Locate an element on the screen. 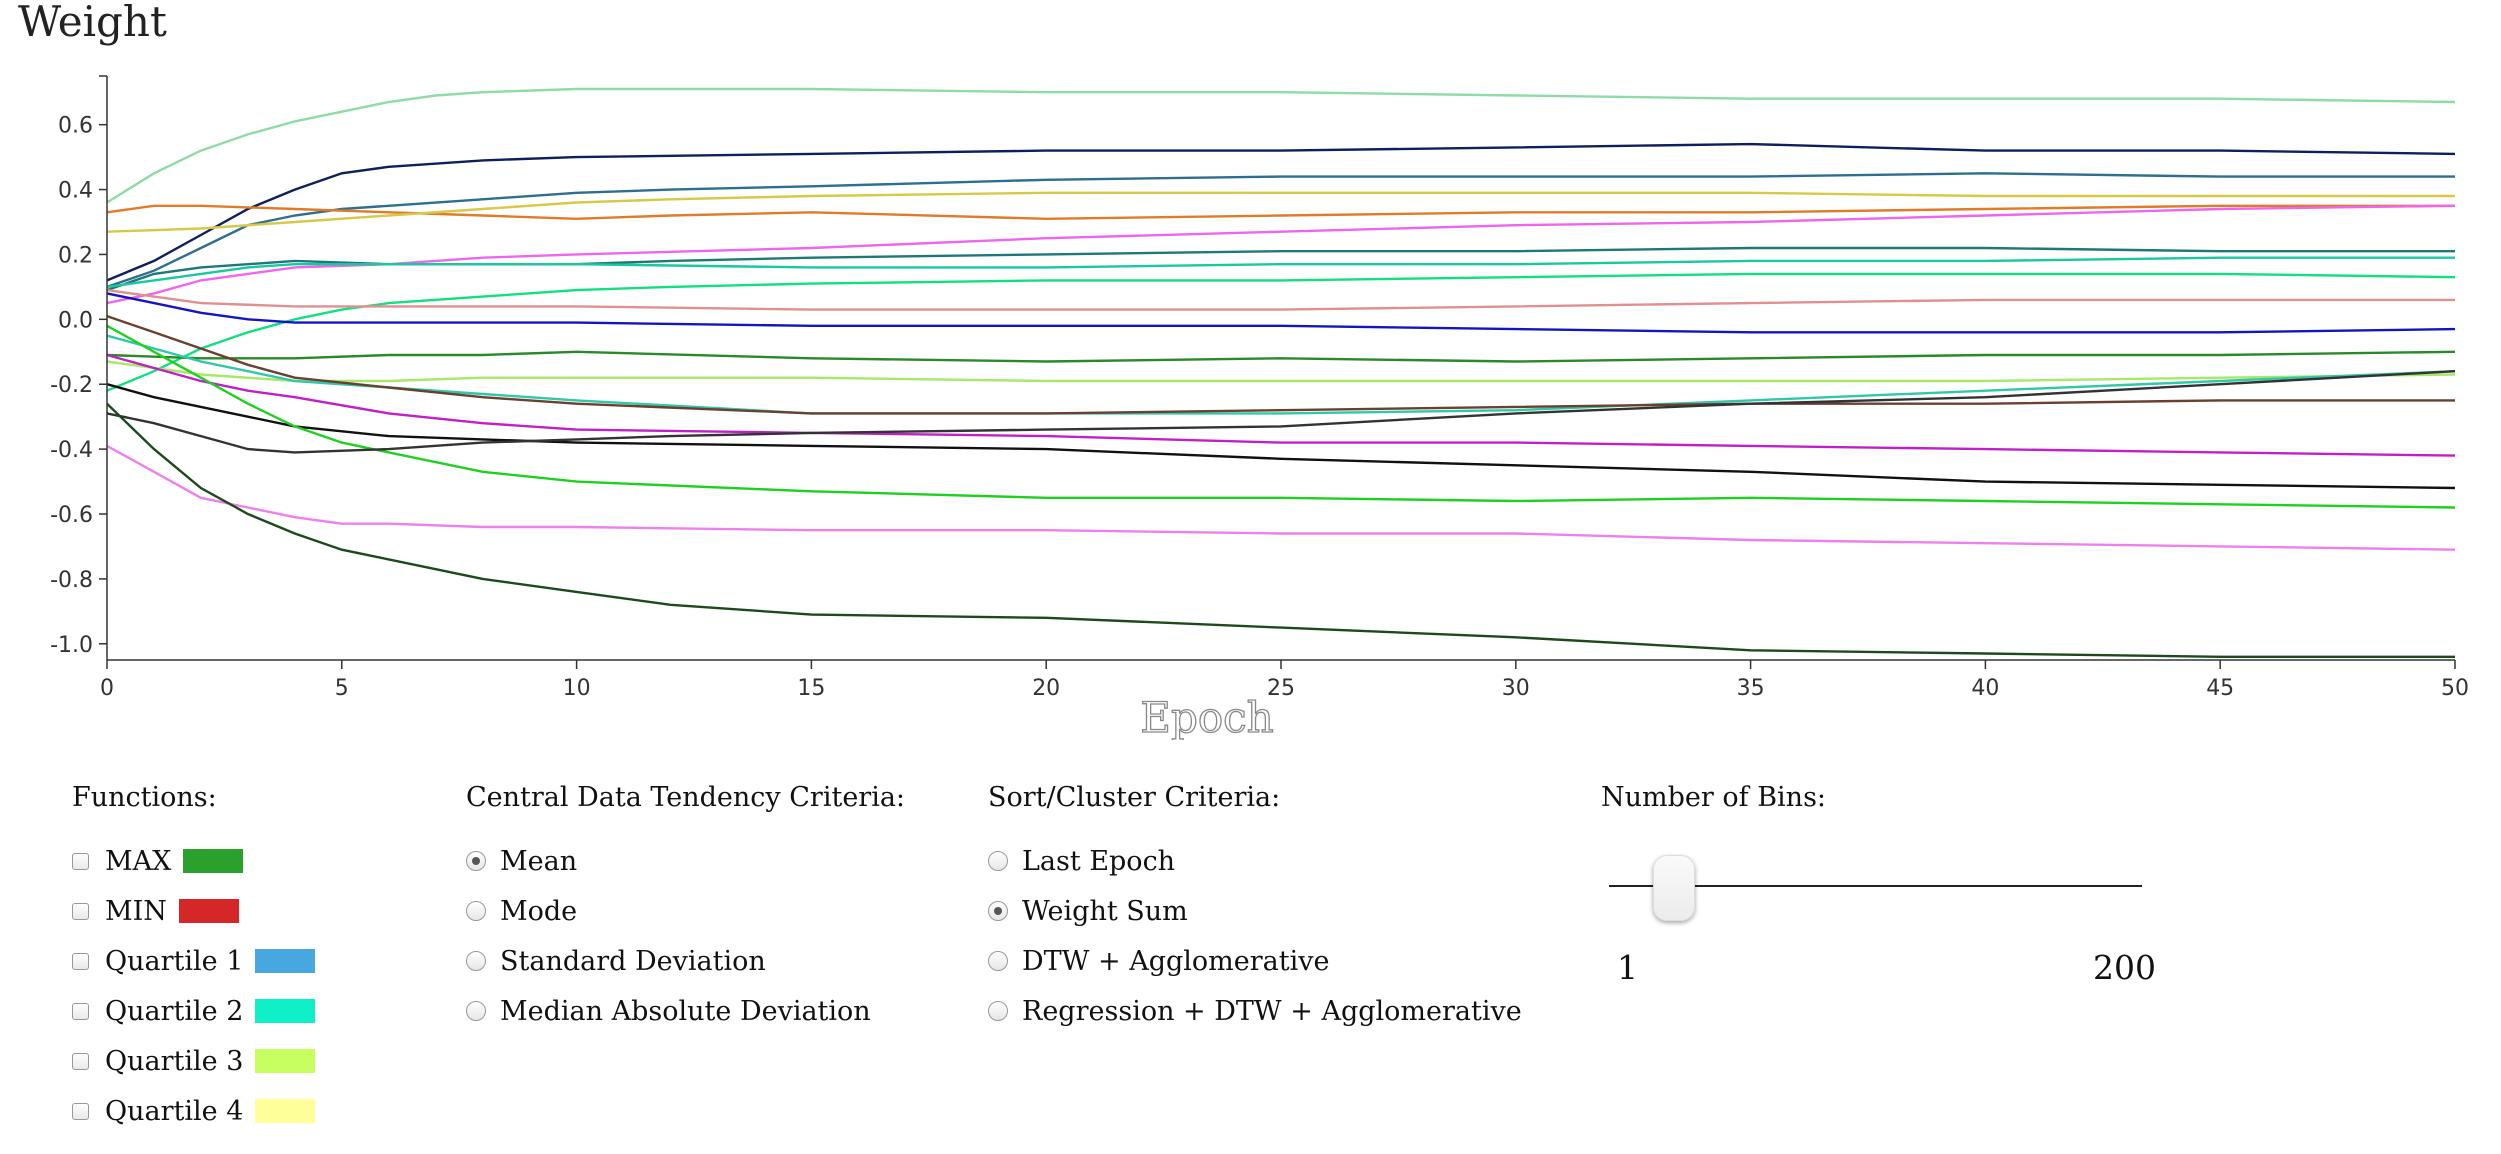 The image size is (2501, 1154). x-axis-label: Epoch is located at coordinates (1206, 716).